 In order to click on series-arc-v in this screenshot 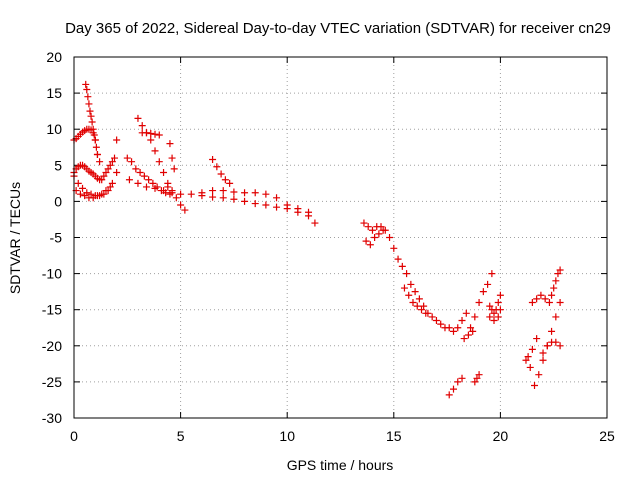, I will do `click(495, 315)`.